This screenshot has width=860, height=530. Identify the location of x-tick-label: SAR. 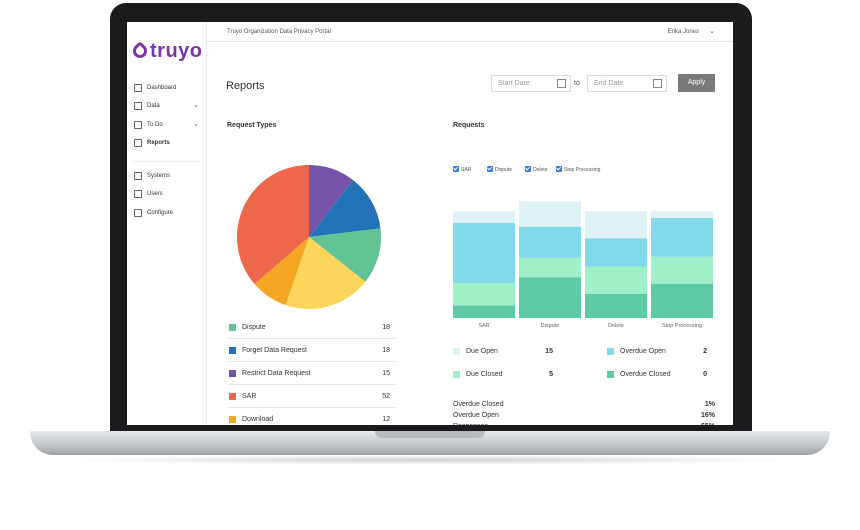
(483, 326).